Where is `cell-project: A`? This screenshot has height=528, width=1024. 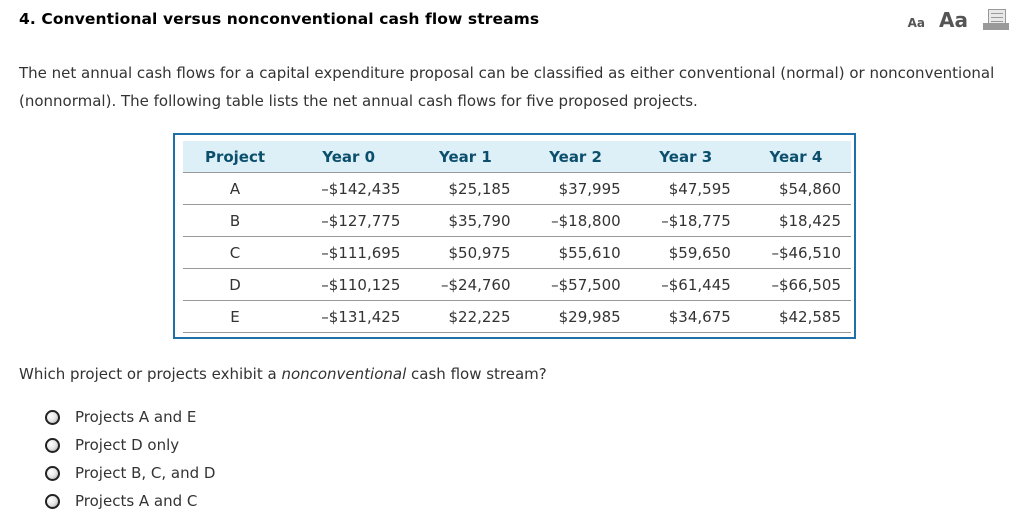
cell-project: A is located at coordinates (235, 188).